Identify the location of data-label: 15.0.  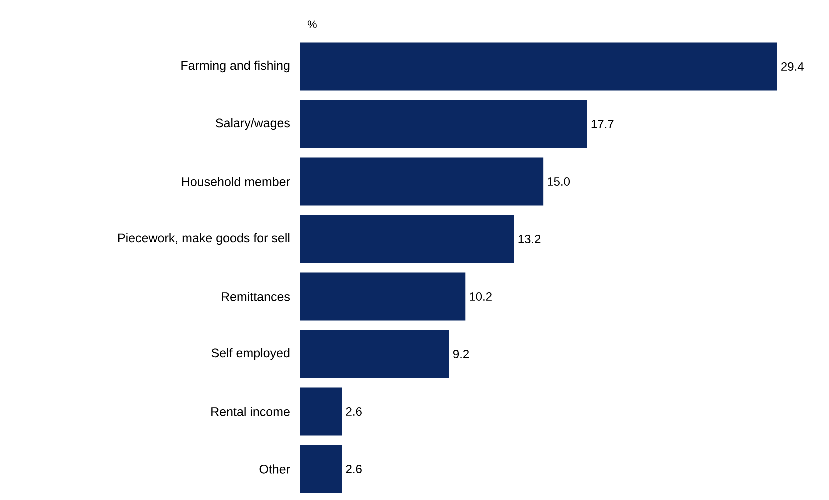
(559, 182).